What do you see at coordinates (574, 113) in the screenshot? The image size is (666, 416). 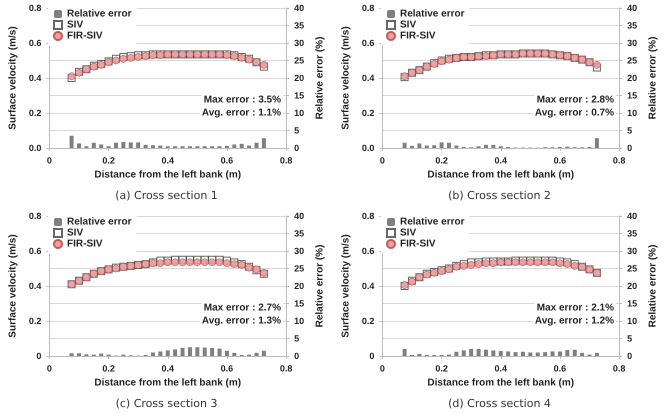 I see `annotation: Avg. error : 0.7%` at bounding box center [574, 113].